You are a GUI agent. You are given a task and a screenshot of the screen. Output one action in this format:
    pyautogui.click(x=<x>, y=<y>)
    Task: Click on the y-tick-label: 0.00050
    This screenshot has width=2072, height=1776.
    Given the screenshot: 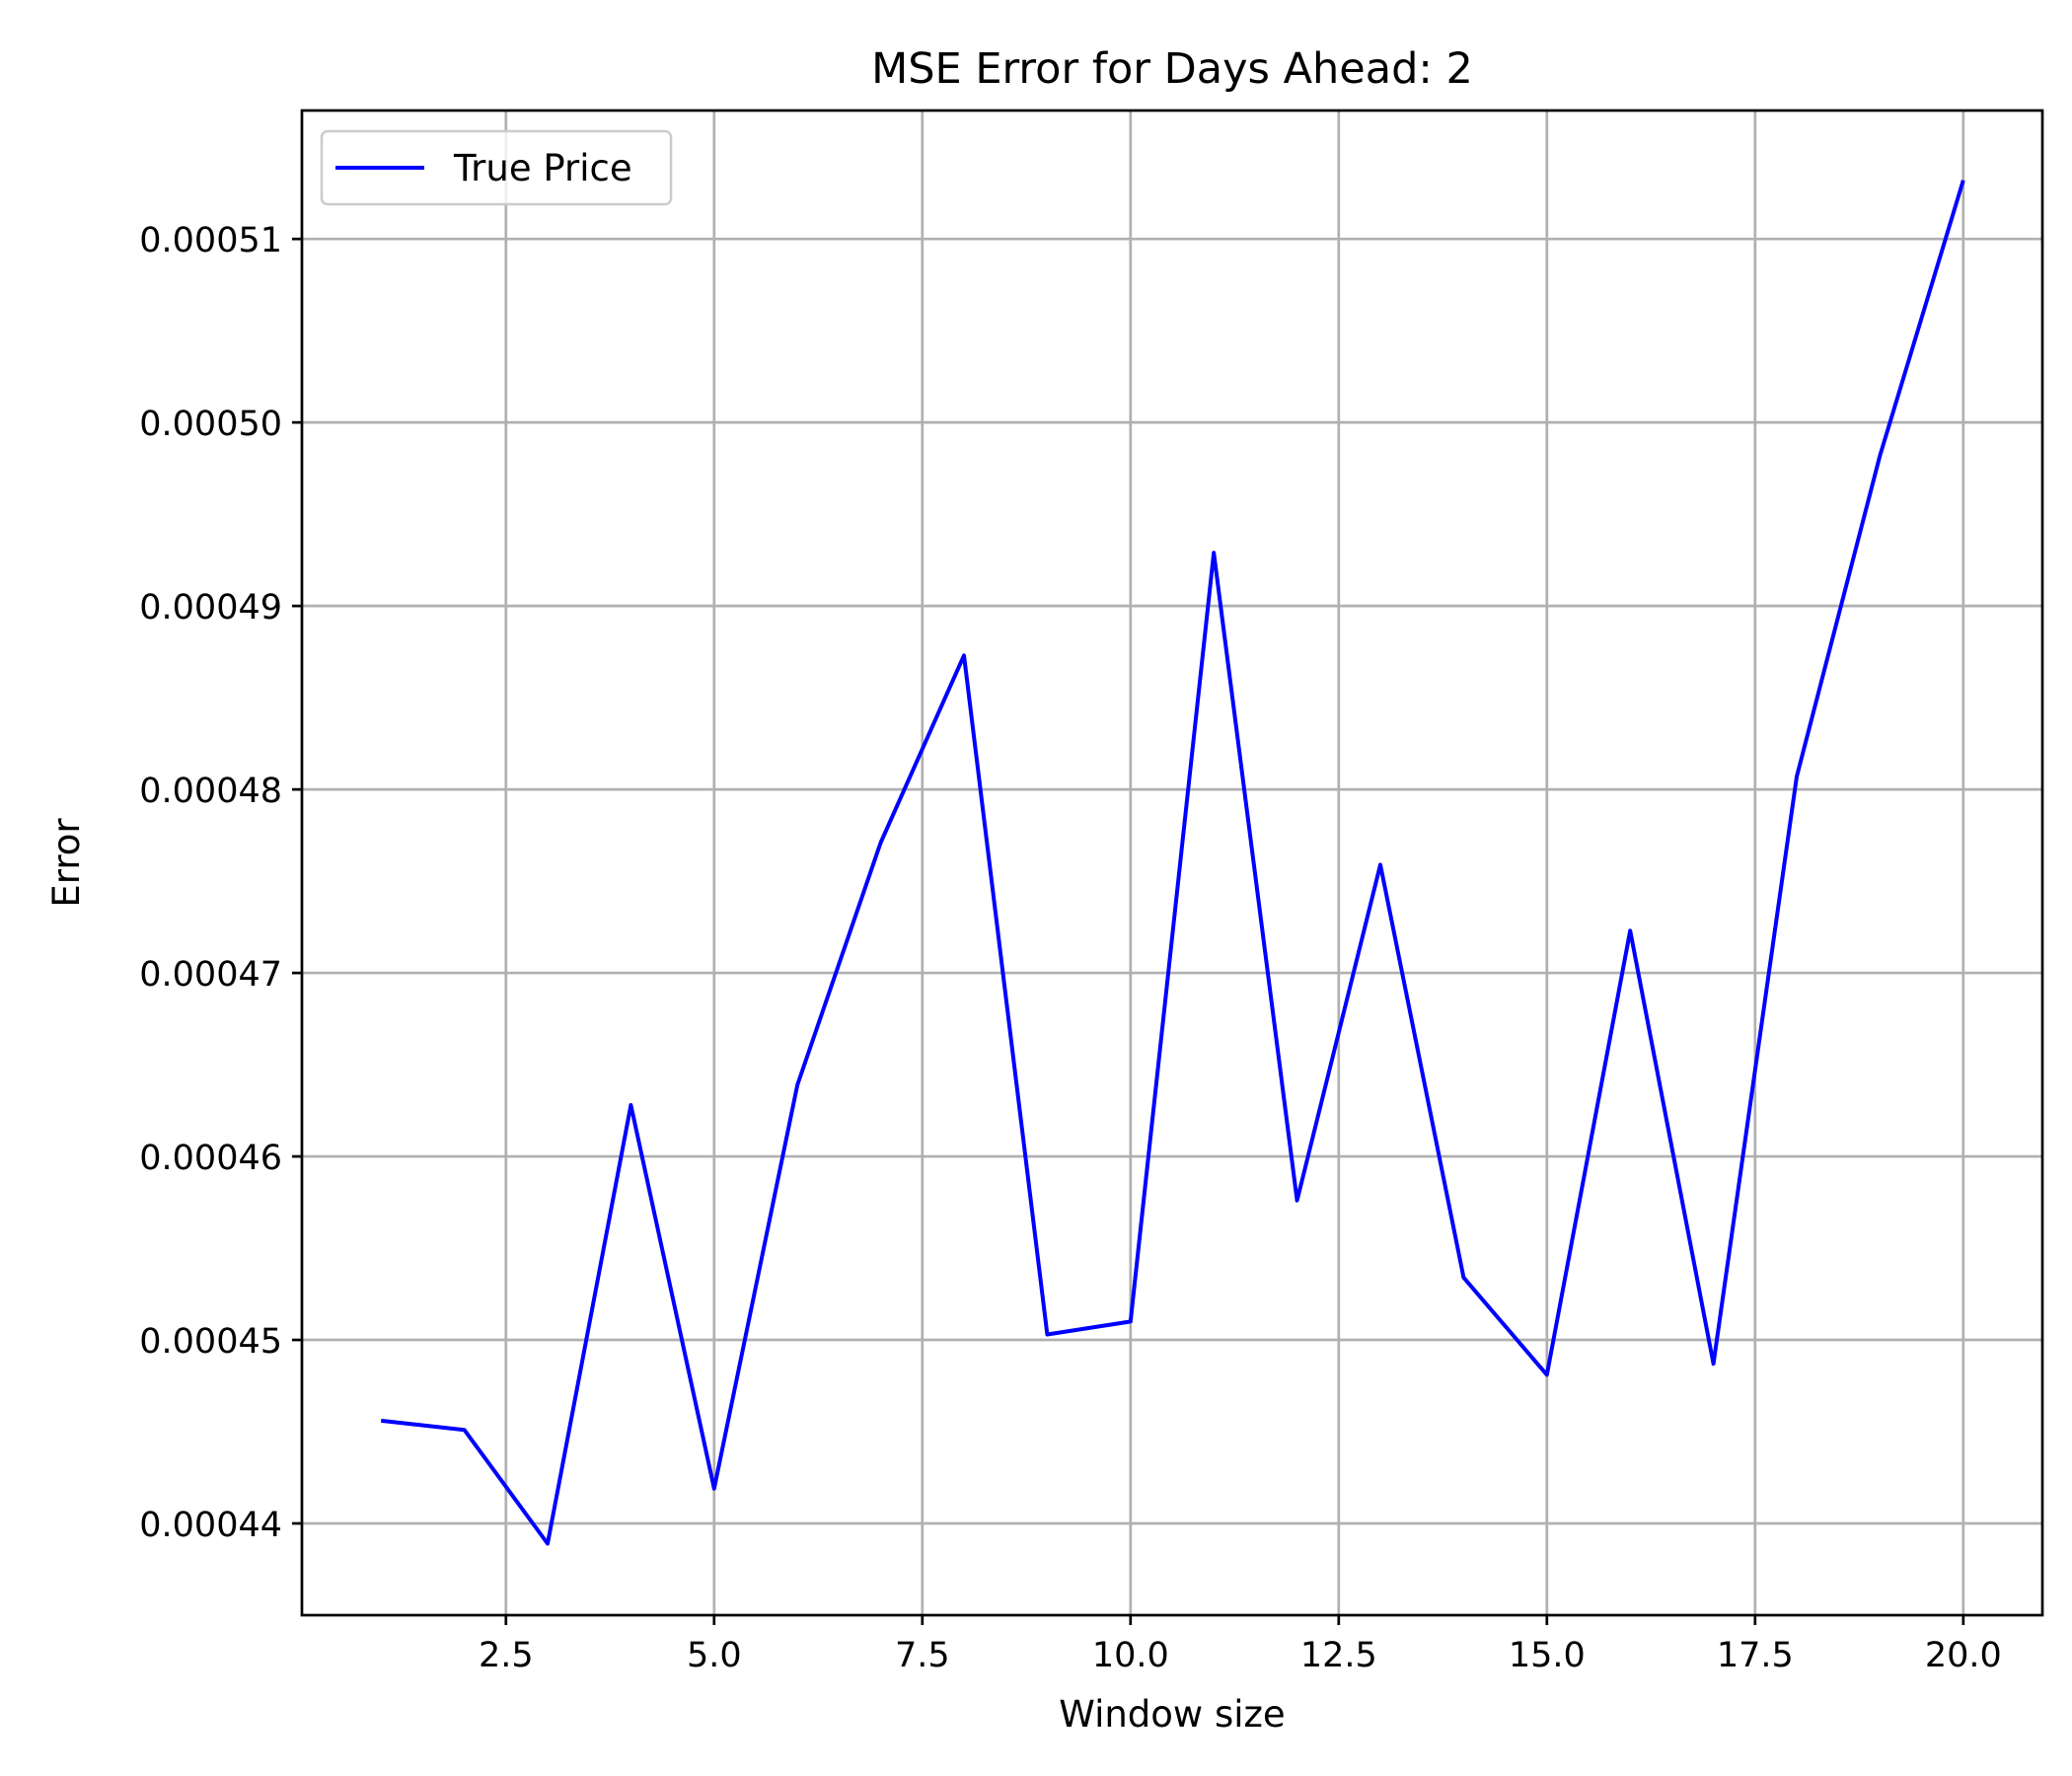 What is the action you would take?
    pyautogui.click(x=211, y=425)
    